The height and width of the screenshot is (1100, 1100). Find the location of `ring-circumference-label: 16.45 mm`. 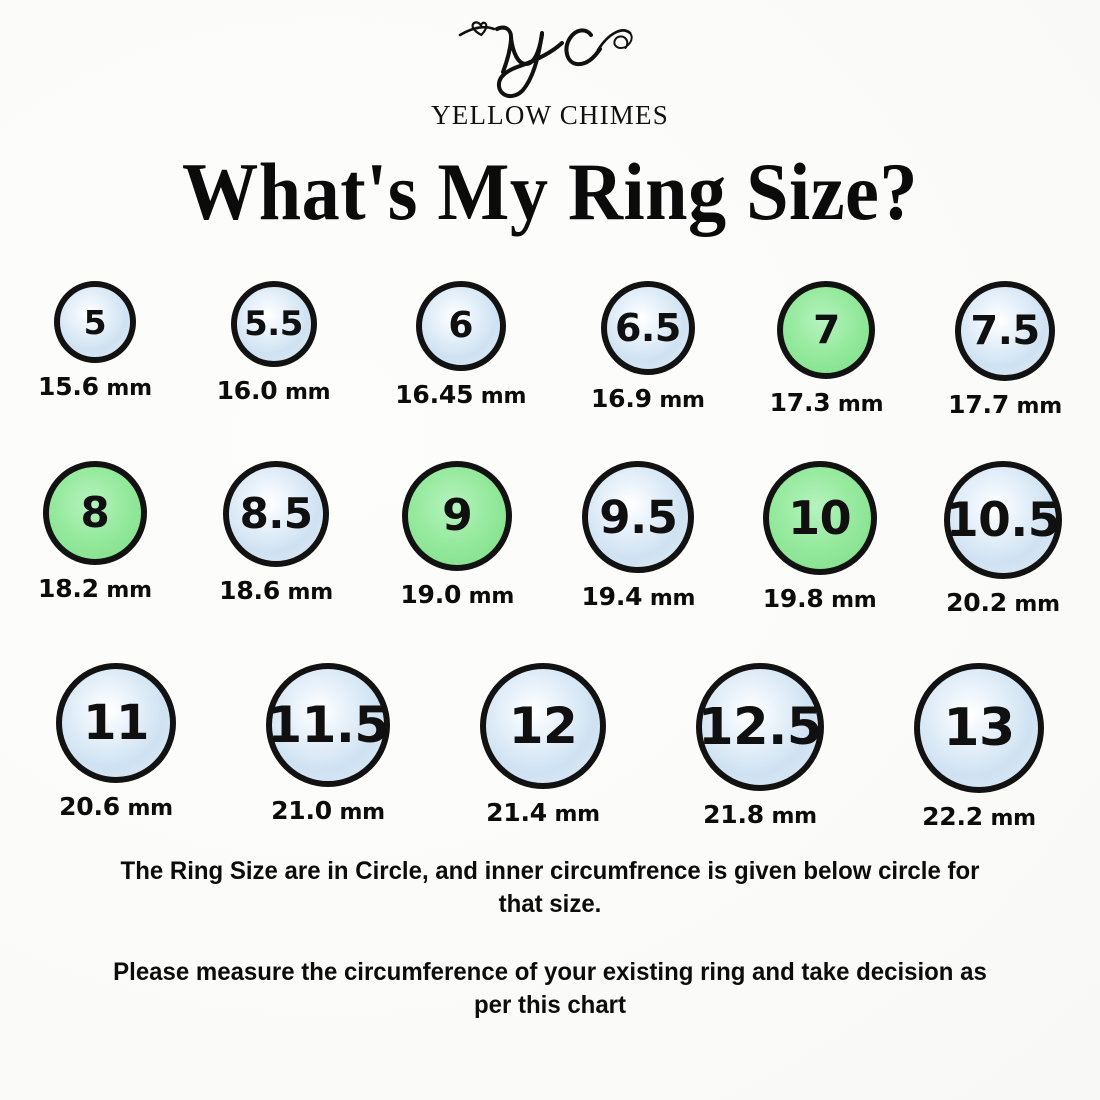

ring-circumference-label: 16.45 mm is located at coordinates (460, 394).